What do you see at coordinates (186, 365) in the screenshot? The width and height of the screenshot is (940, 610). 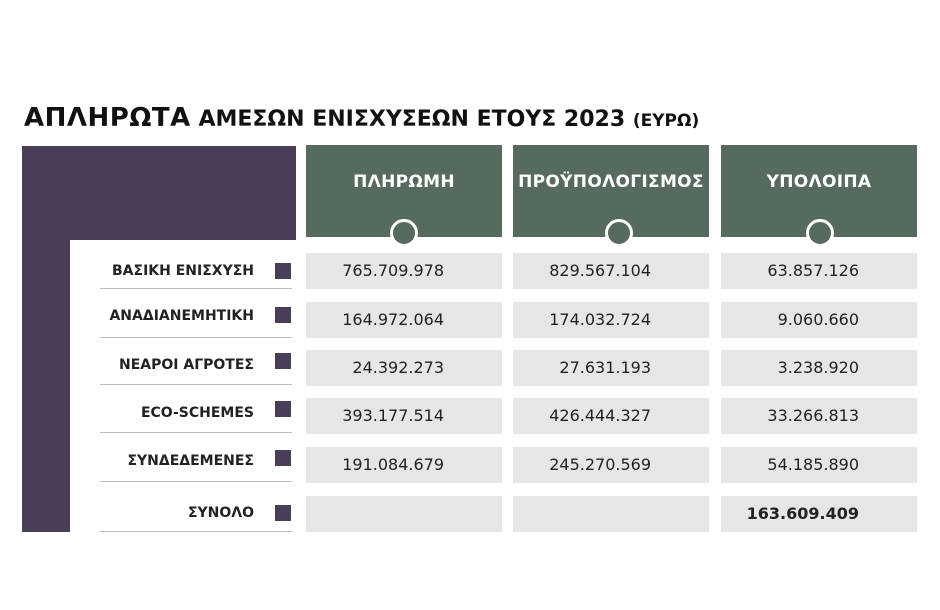 I see `row-label-young-farmers: ΝΕΑΡΟΙ ΑΓΡΟΤΕΣ` at bounding box center [186, 365].